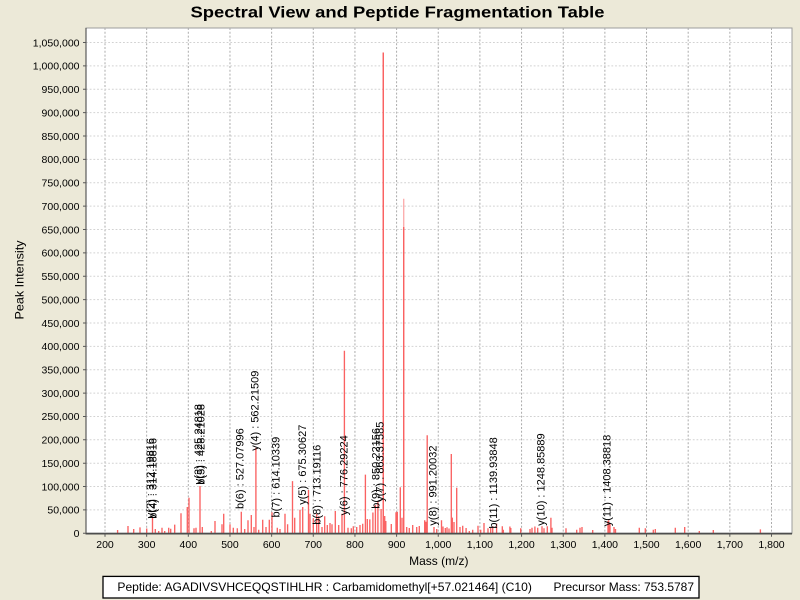 The image size is (800, 600). I want to click on svg-text: 0, so click(77, 534).